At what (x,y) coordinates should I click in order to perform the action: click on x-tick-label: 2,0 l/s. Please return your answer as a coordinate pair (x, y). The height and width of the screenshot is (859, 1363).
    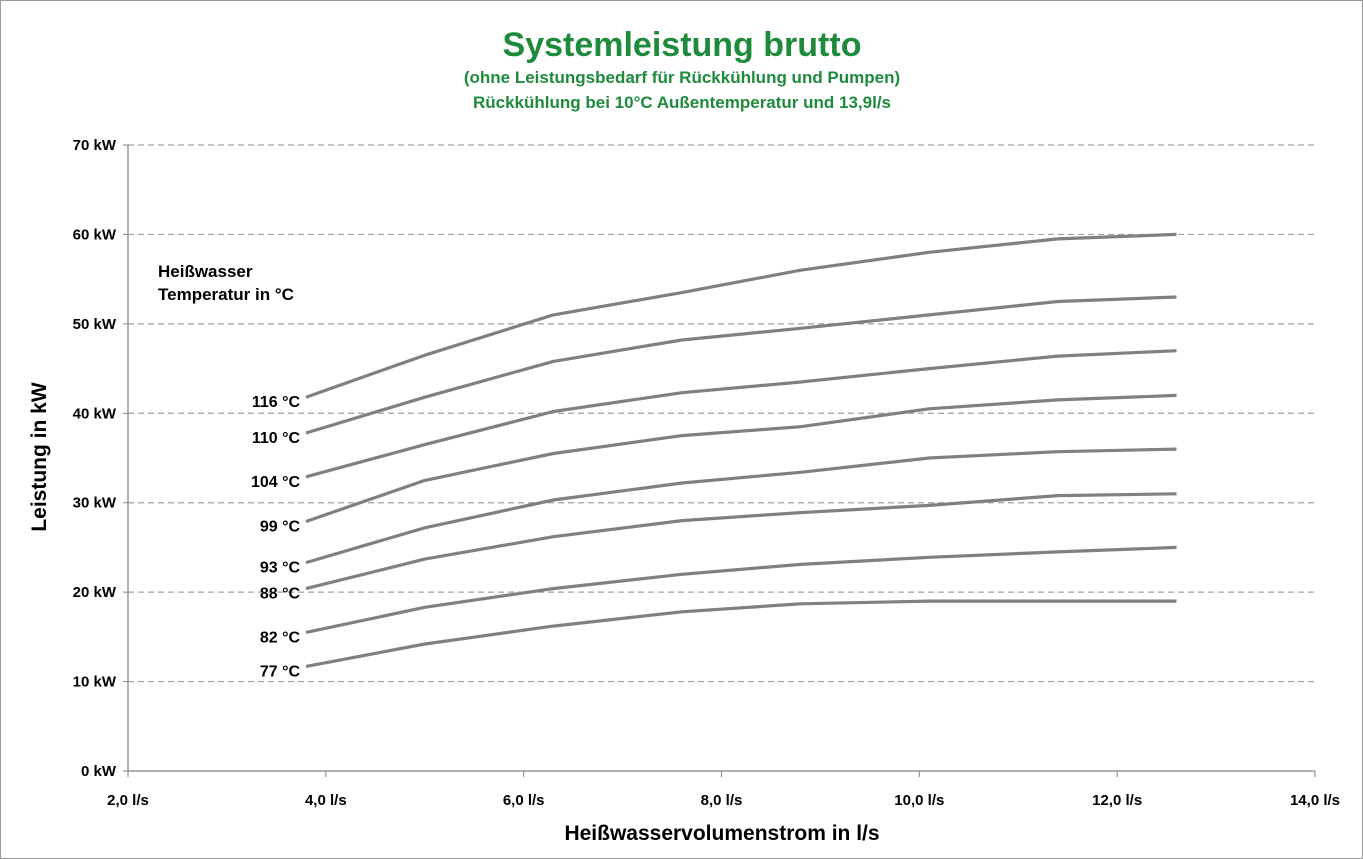
    Looking at the image, I should click on (128, 800).